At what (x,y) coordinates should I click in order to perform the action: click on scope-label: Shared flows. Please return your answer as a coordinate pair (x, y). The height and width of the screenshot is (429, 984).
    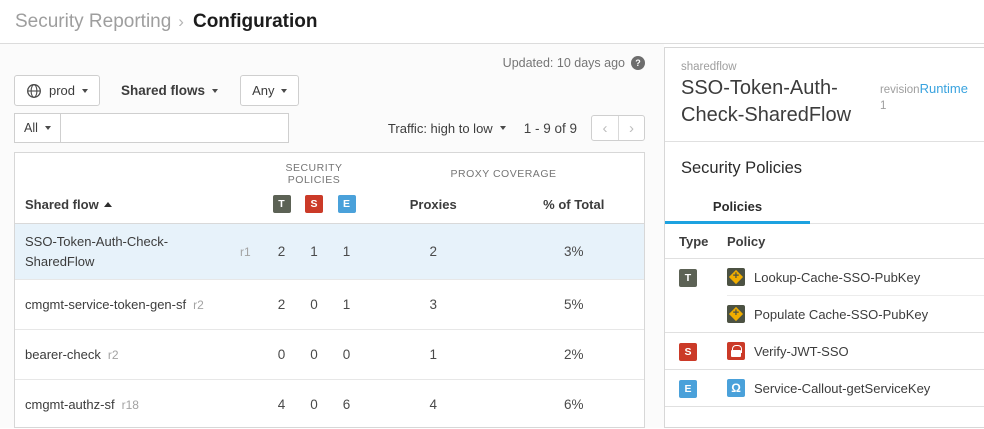
    Looking at the image, I should click on (163, 90).